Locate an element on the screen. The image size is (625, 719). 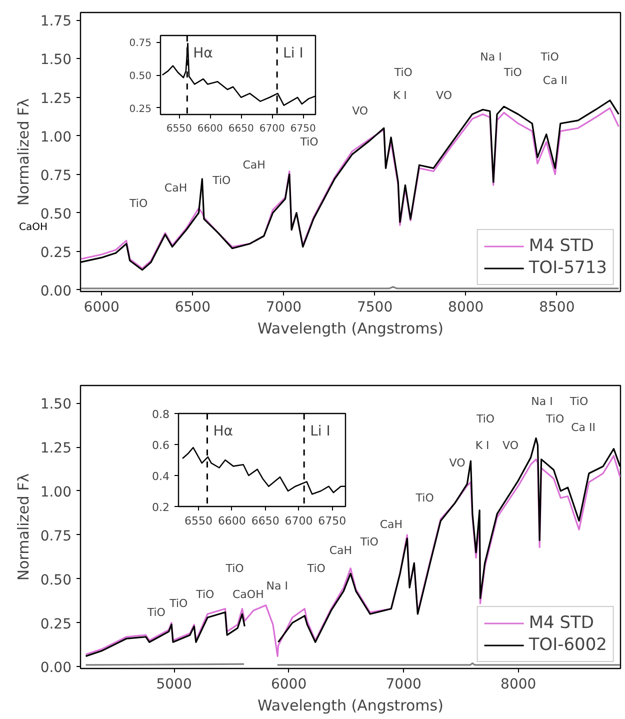
y-tick-label: 1.75 is located at coordinates (56, 22).